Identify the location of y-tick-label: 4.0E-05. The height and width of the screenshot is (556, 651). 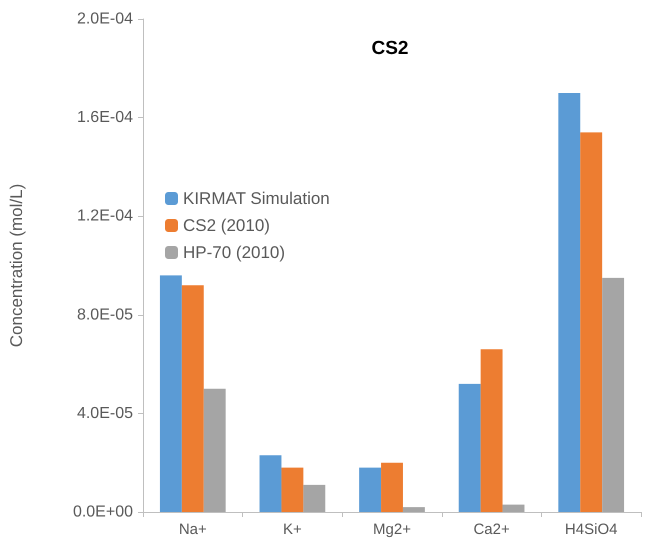
(105, 413).